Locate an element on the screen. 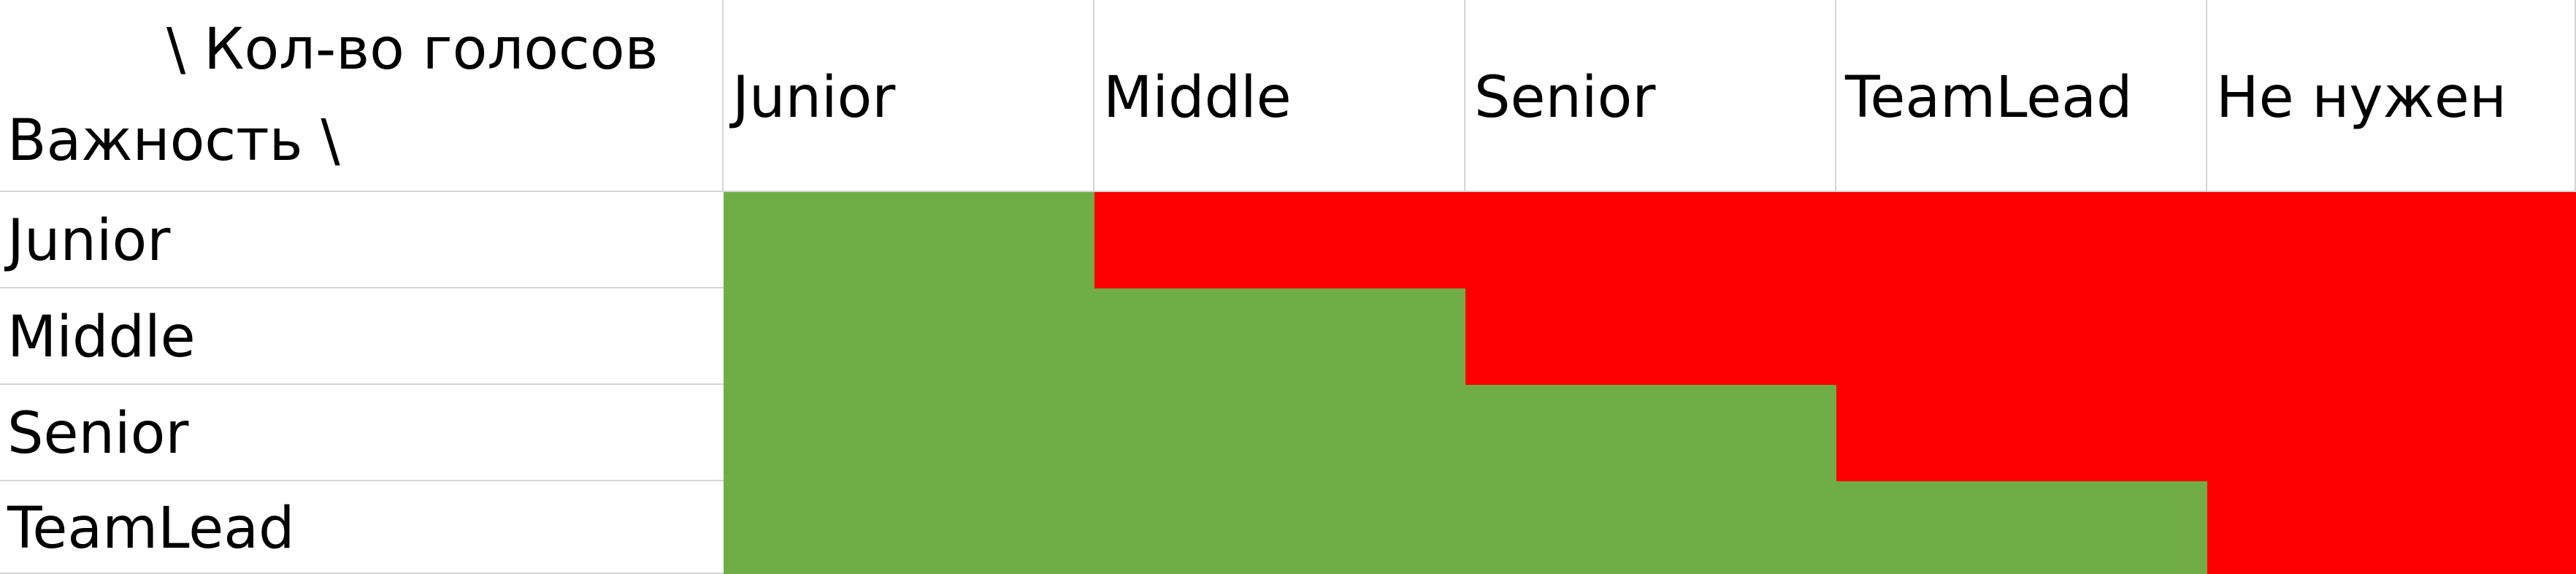  column-header-middle: Middle is located at coordinates (1280, 96).